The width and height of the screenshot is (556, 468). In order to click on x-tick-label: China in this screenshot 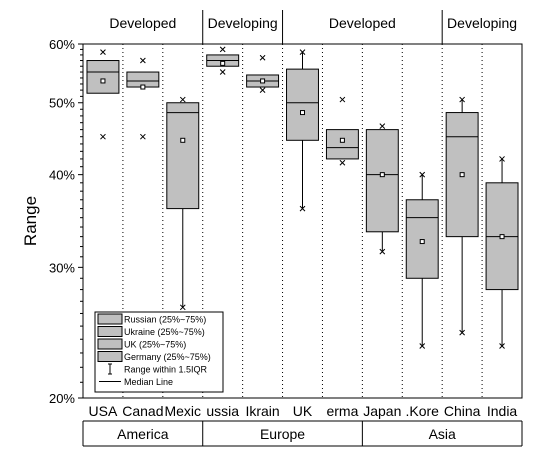, I will do `click(462, 411)`.